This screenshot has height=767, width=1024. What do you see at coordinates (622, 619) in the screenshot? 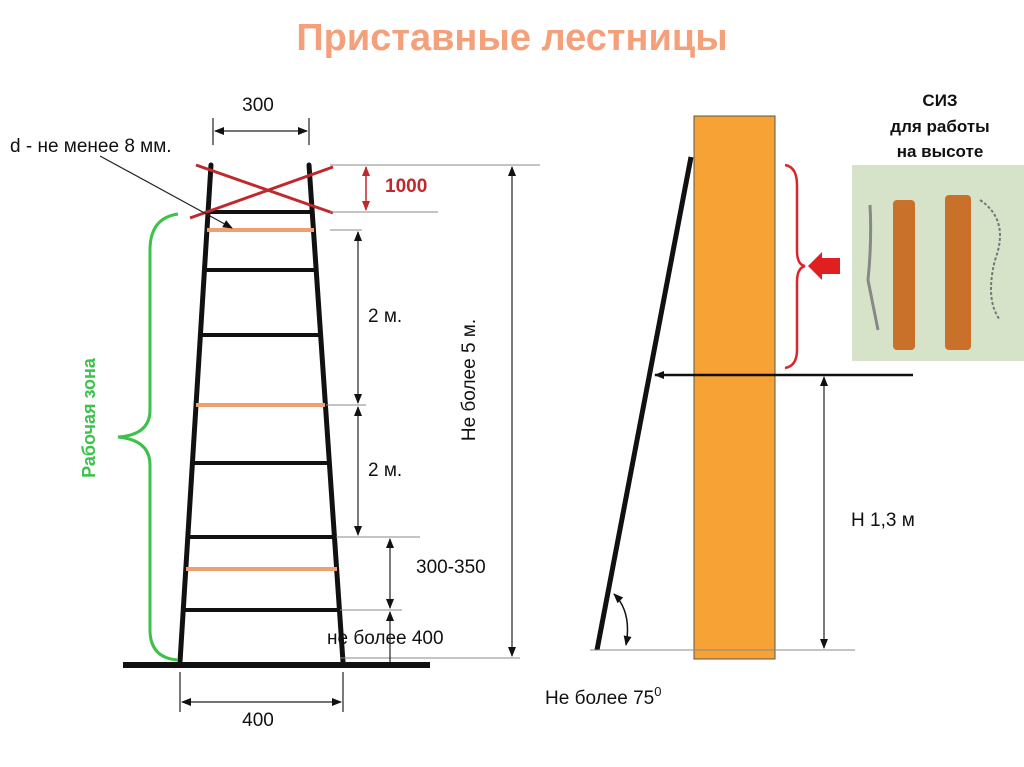
I see `angle-arc` at bounding box center [622, 619].